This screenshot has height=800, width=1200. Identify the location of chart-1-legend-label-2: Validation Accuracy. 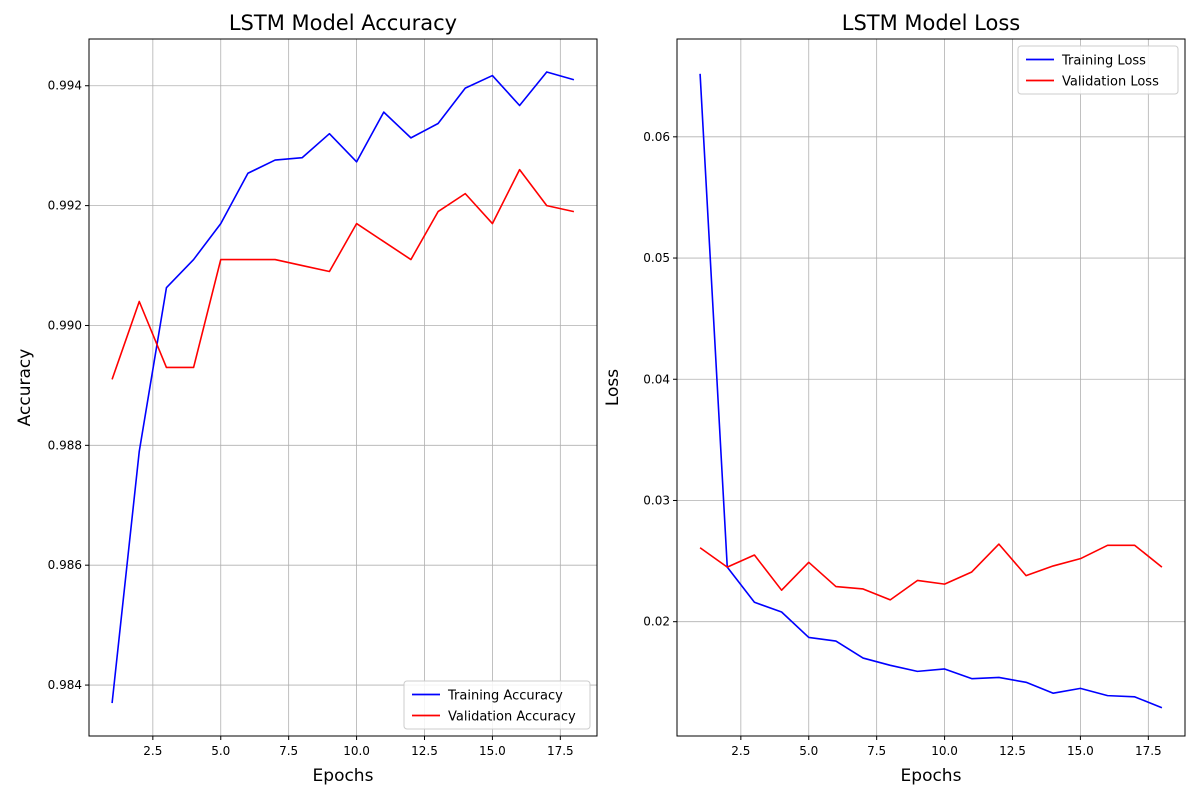
(512, 717).